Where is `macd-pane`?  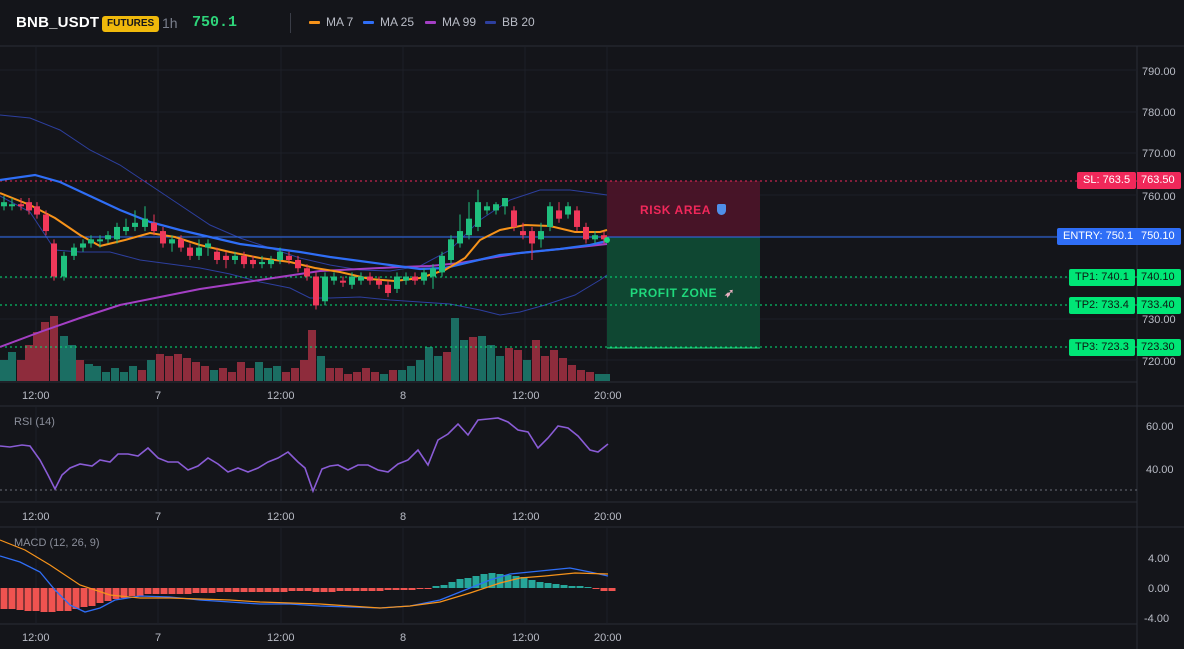
macd-pane is located at coordinates (308, 576).